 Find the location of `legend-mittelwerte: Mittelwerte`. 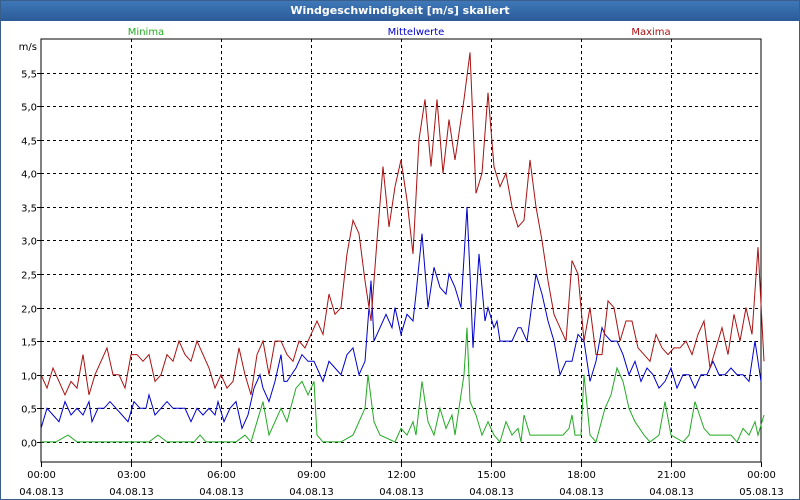

legend-mittelwerte: Mittelwerte is located at coordinates (416, 32).